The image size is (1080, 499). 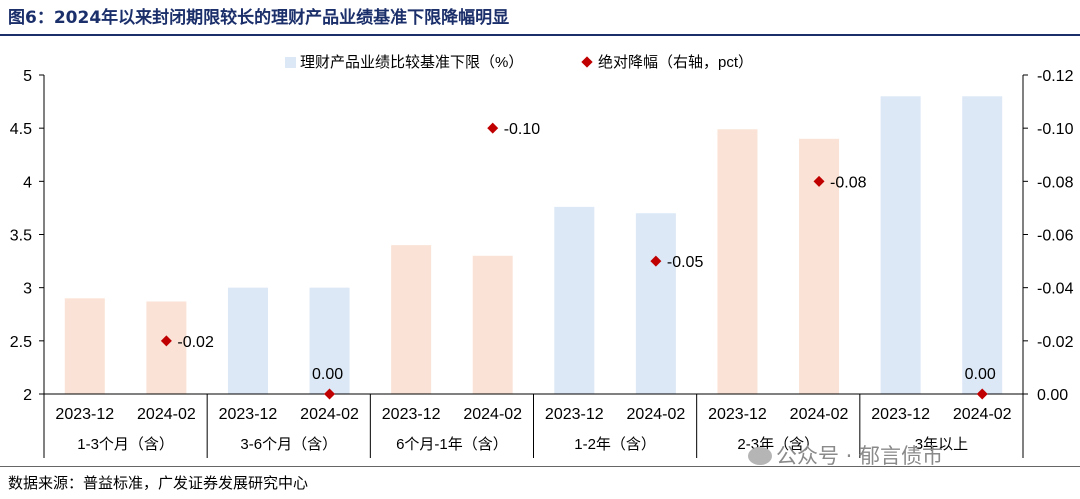 What do you see at coordinates (452, 444) in the screenshot?
I see `group-label: 6个月-1年（含）` at bounding box center [452, 444].